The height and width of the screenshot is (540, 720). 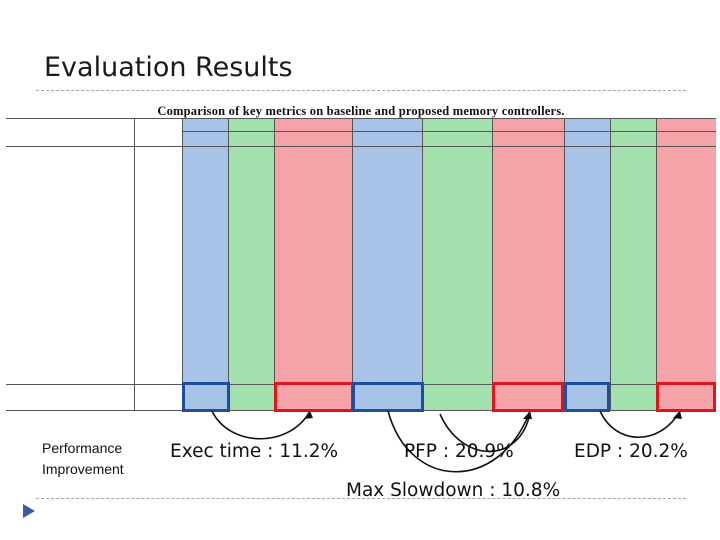 I want to click on slowdown-arrow-icon, so click(x=459, y=441).